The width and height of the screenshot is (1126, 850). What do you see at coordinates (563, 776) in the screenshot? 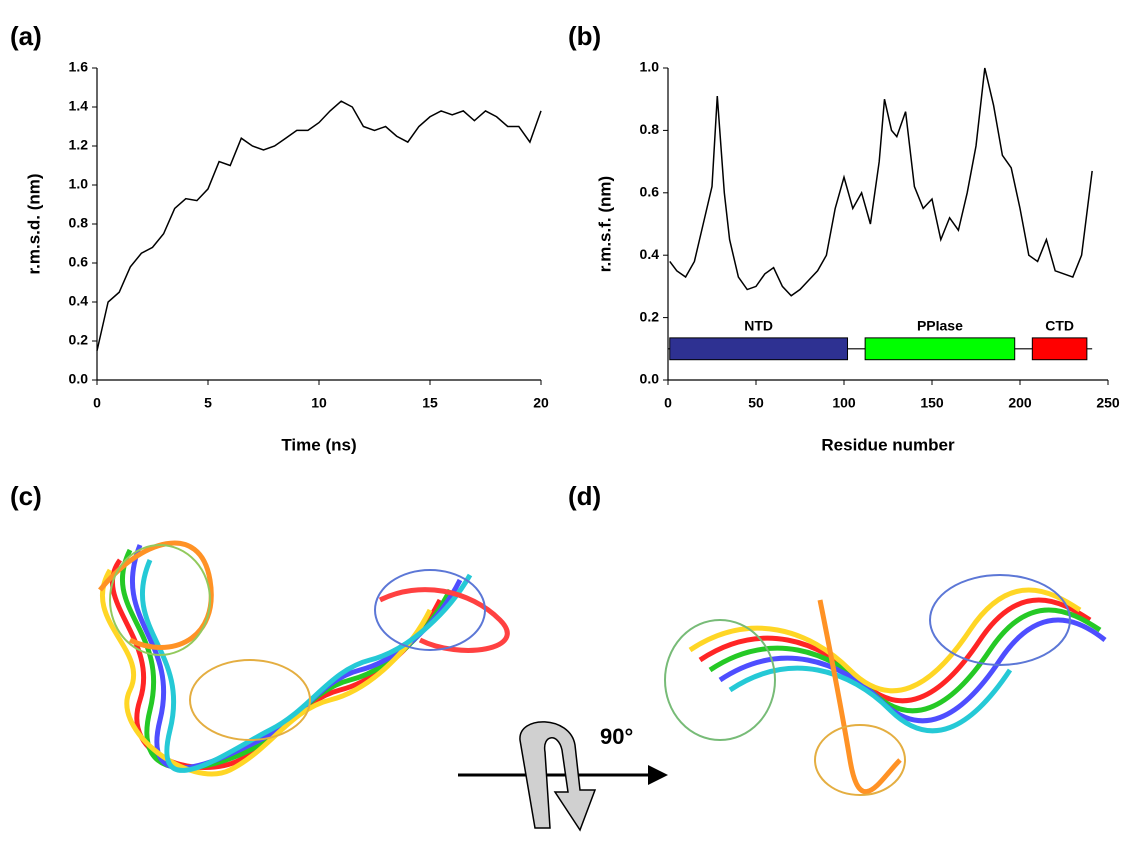
I see `rotation-arrow` at bounding box center [563, 776].